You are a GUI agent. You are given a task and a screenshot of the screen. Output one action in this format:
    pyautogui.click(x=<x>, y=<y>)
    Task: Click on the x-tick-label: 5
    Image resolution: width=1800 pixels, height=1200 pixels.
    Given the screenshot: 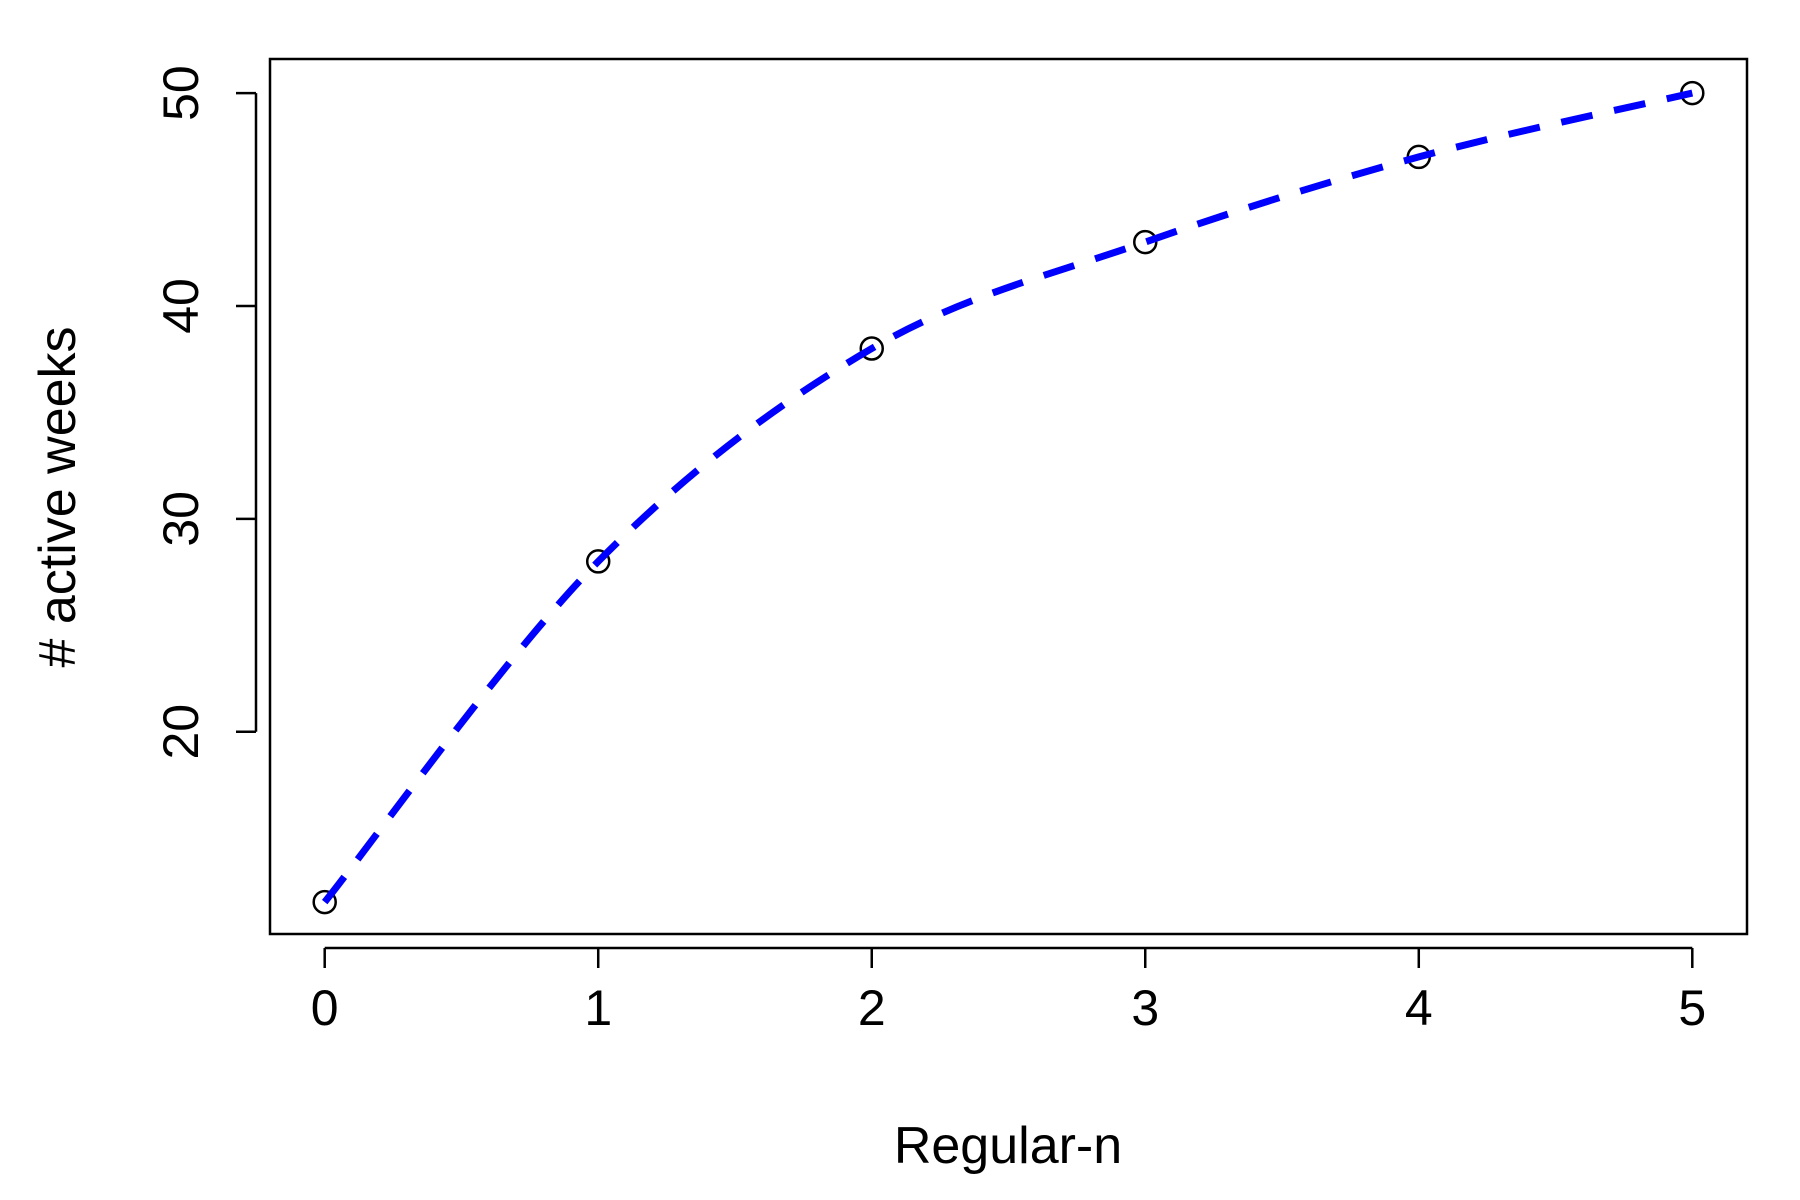 What is the action you would take?
    pyautogui.click(x=1692, y=1008)
    